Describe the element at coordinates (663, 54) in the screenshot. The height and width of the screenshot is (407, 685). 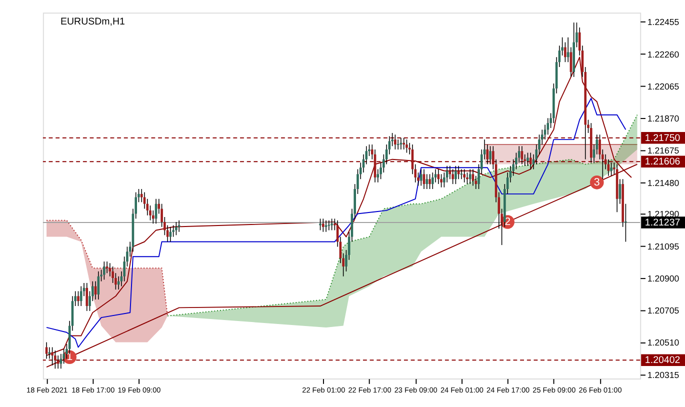
I see `y-tick-label: 1.22260` at that location.